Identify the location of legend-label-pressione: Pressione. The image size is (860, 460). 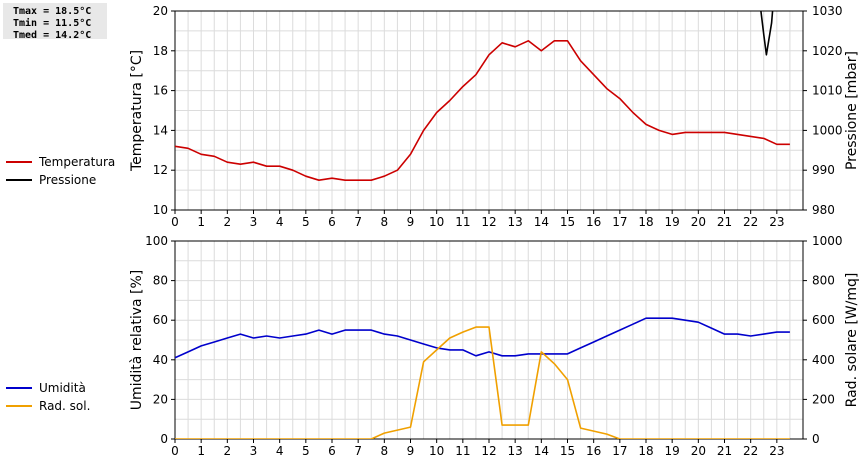
(67, 180).